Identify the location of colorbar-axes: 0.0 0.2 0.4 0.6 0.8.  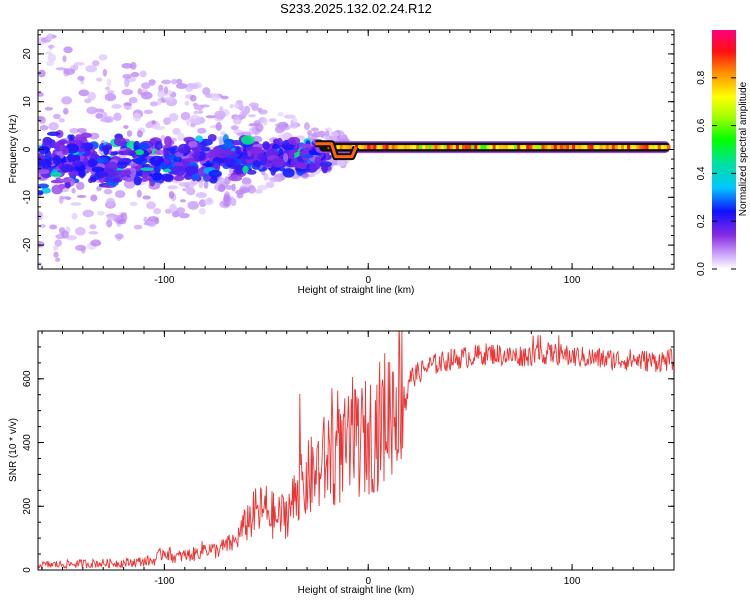
(716, 173).